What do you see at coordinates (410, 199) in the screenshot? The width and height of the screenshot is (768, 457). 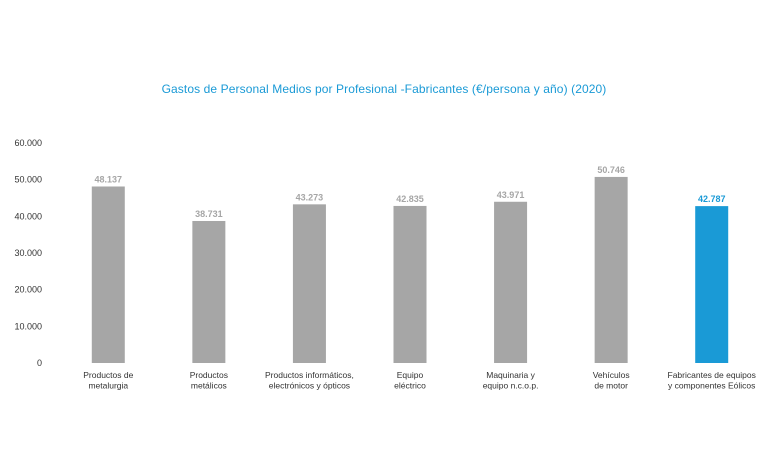 I see `data-label: 42.835` at bounding box center [410, 199].